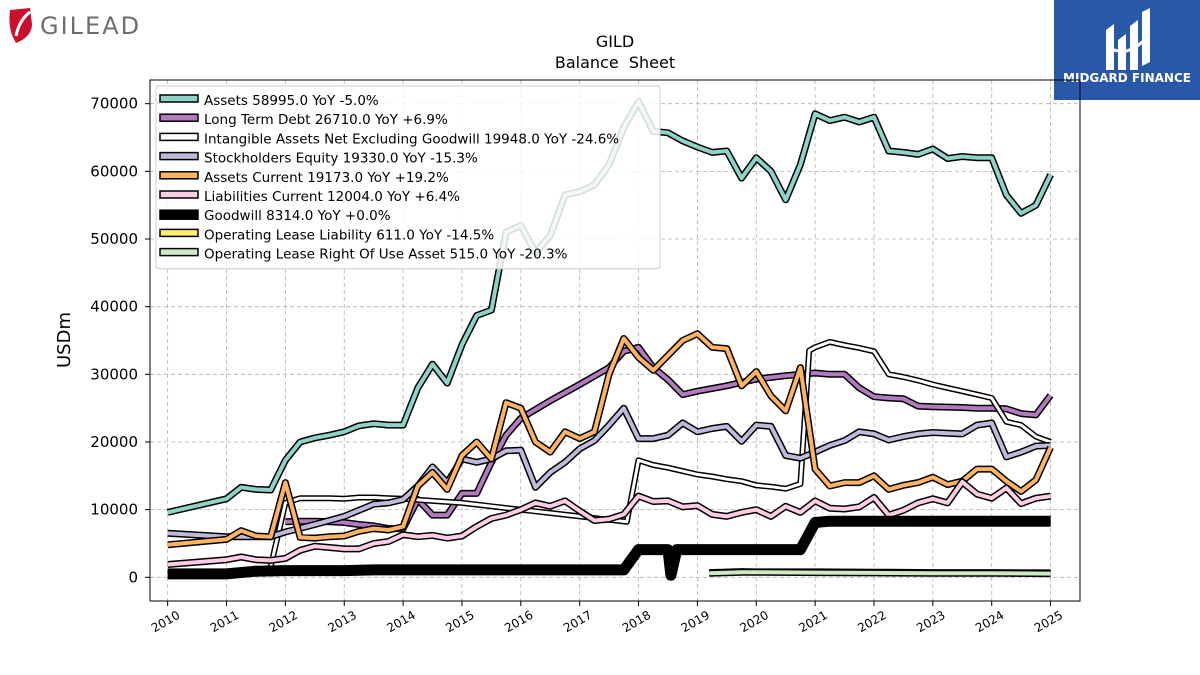  What do you see at coordinates (812, 621) in the screenshot?
I see `x-tick-label: 2021` at bounding box center [812, 621].